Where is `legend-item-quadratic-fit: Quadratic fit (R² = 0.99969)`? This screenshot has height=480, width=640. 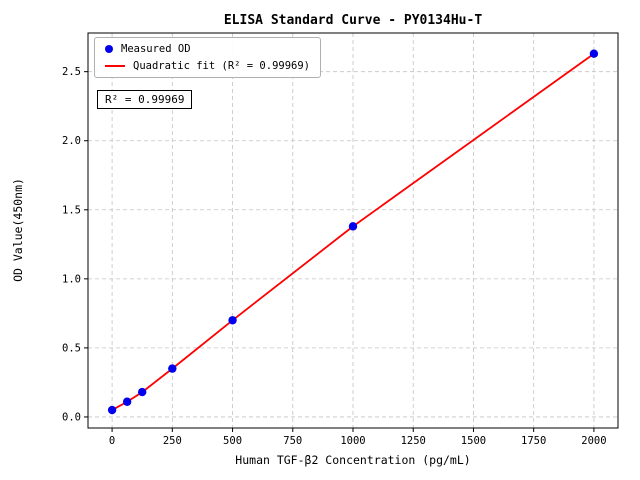 legend-item-quadratic-fit: Quadratic fit (R² = 0.99969) is located at coordinates (207, 66).